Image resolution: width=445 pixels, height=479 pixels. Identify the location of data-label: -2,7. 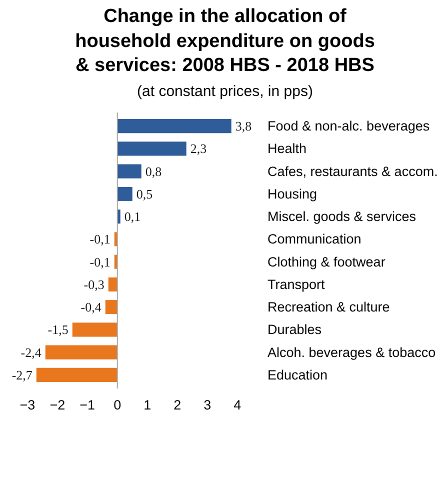
(22, 375).